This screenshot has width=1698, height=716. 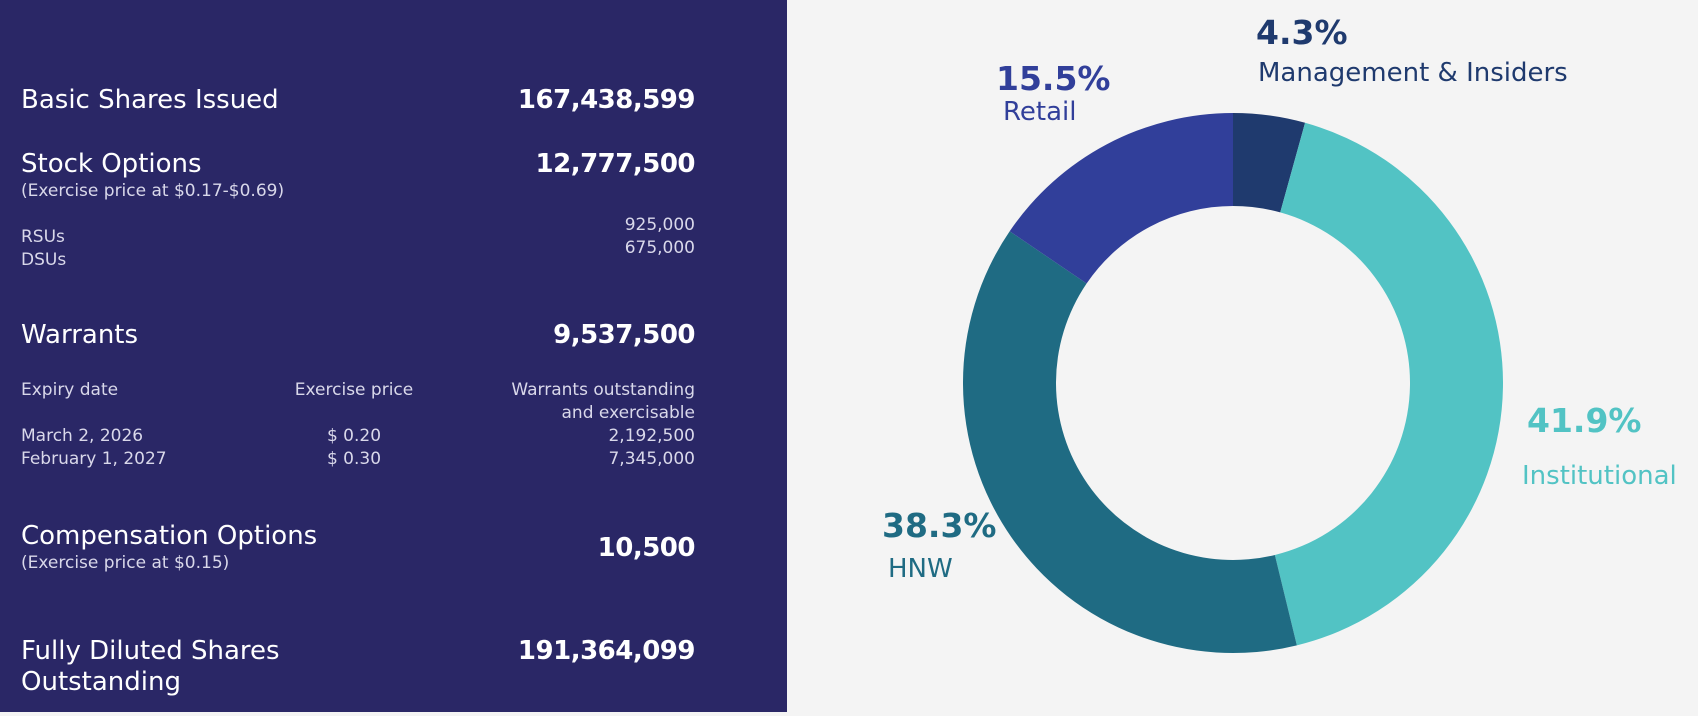 What do you see at coordinates (150, 651) in the screenshot?
I see `fully-diluted-label-line1: Fully Diluted Shares` at bounding box center [150, 651].